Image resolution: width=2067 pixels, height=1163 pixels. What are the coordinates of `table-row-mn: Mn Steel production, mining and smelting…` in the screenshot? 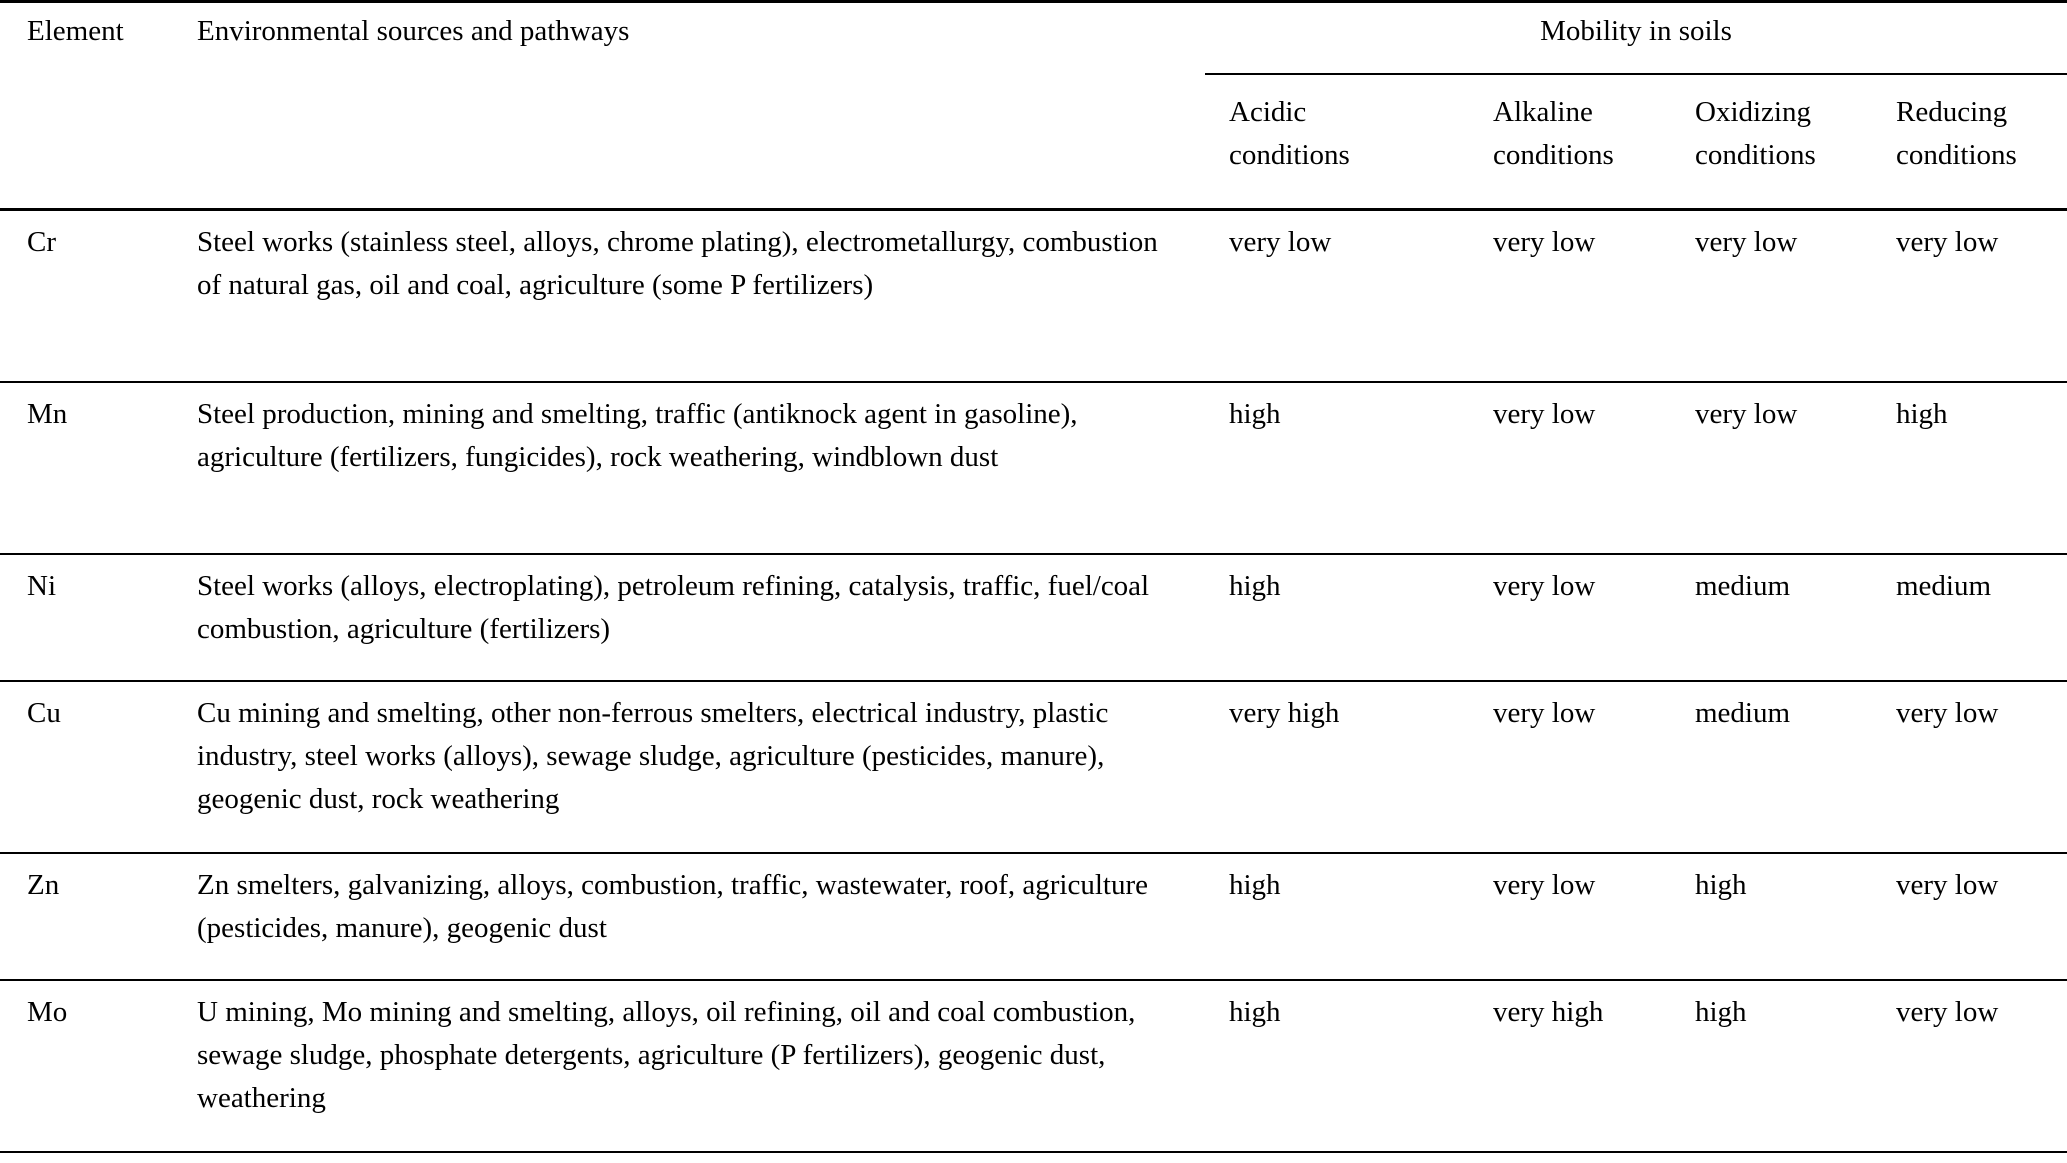 It's located at (1033, 468).